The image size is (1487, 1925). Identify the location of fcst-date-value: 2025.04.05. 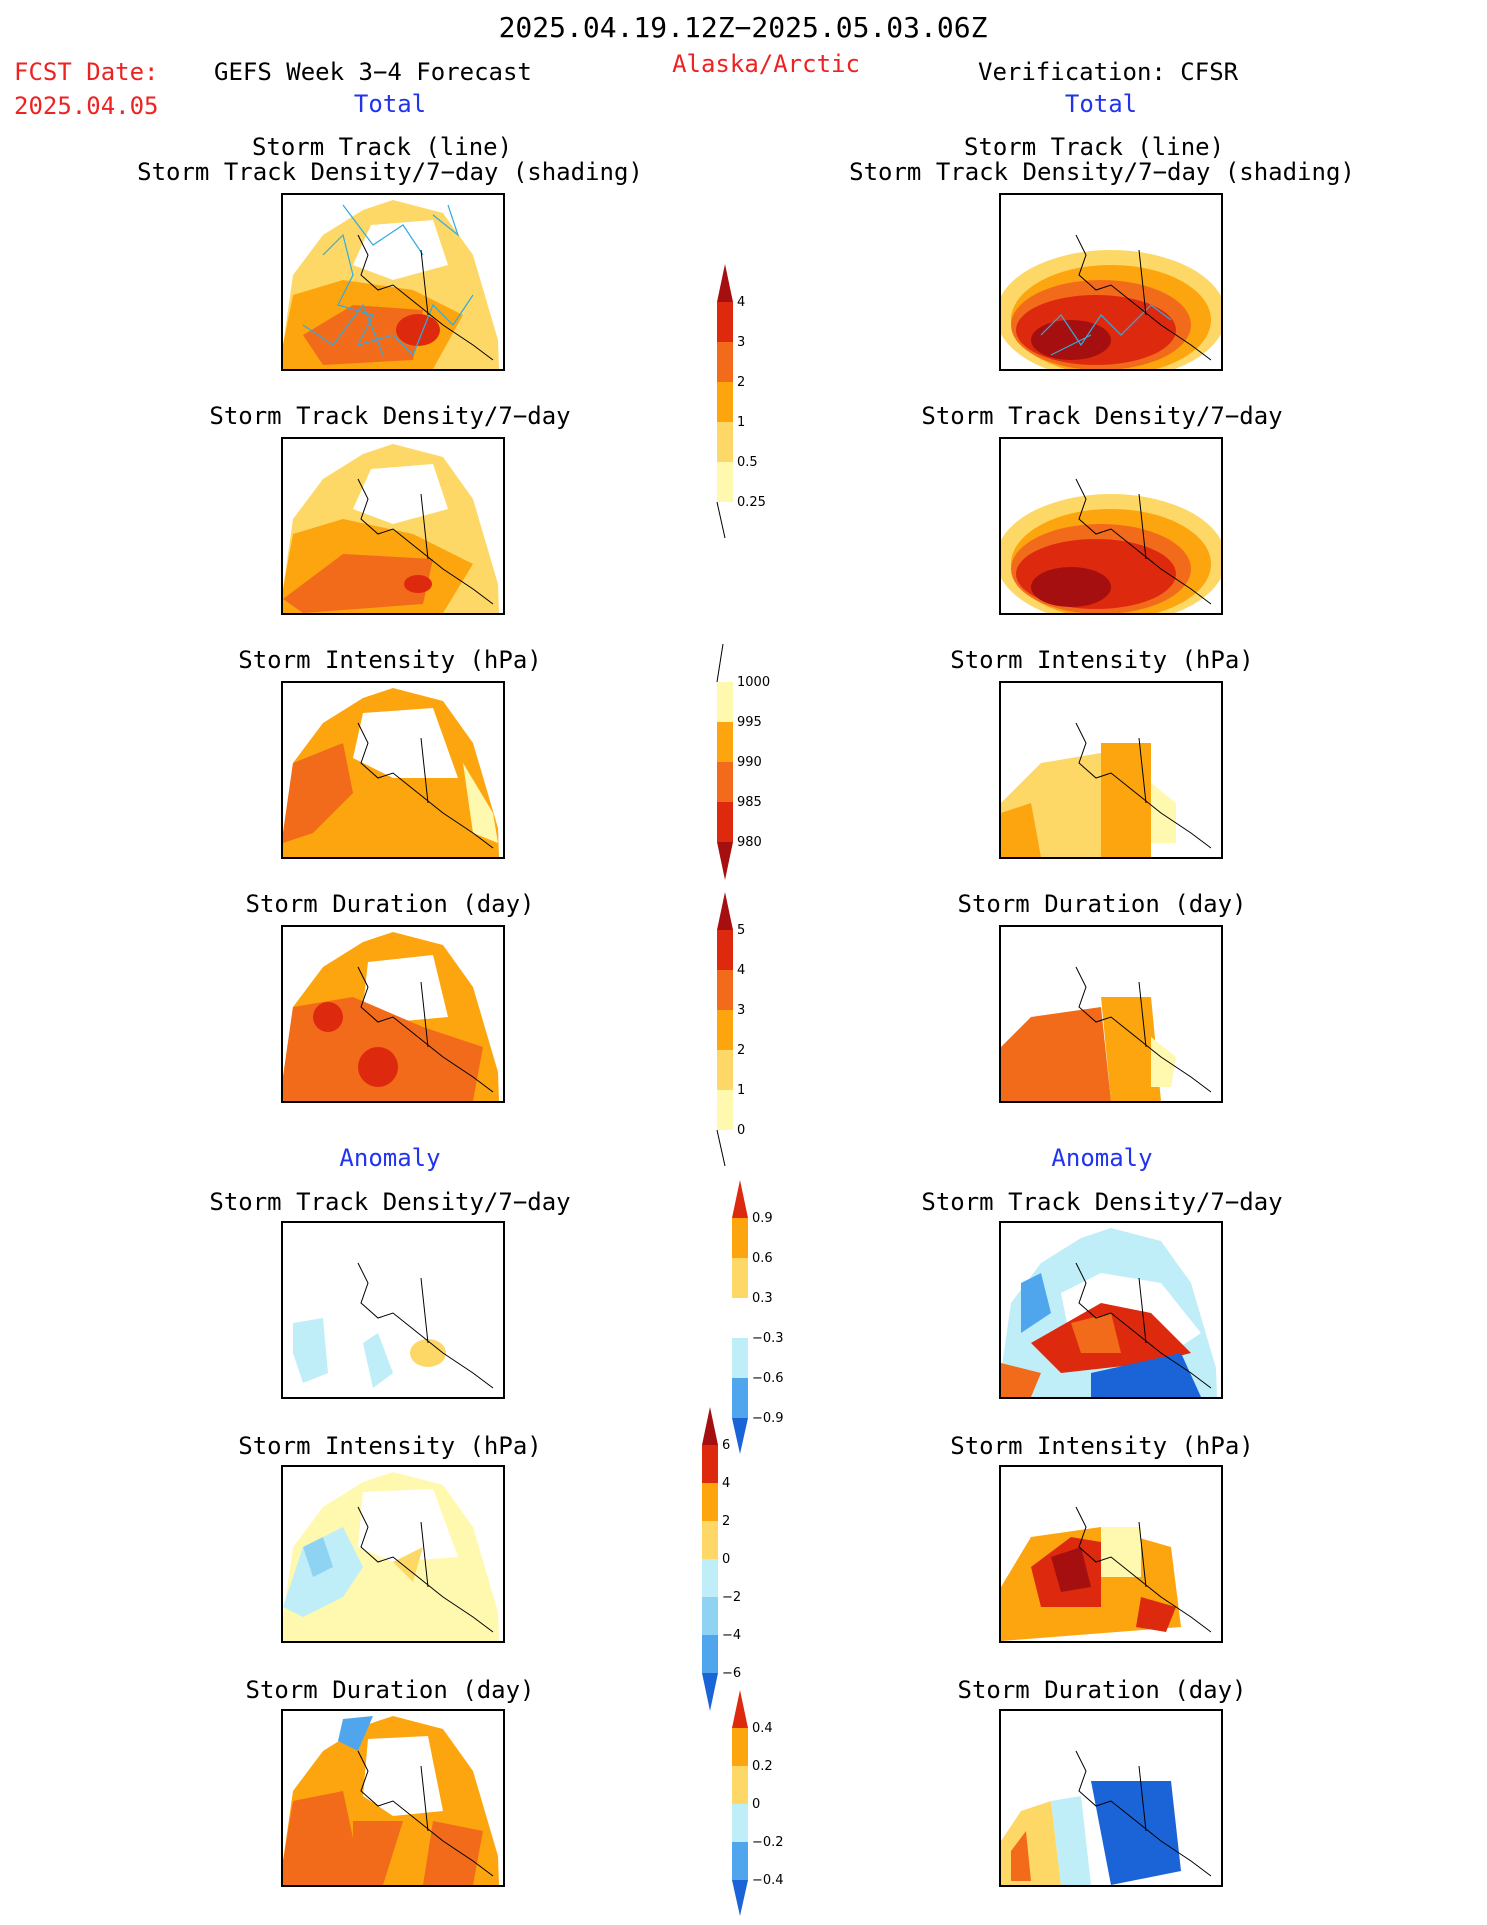
(86, 106).